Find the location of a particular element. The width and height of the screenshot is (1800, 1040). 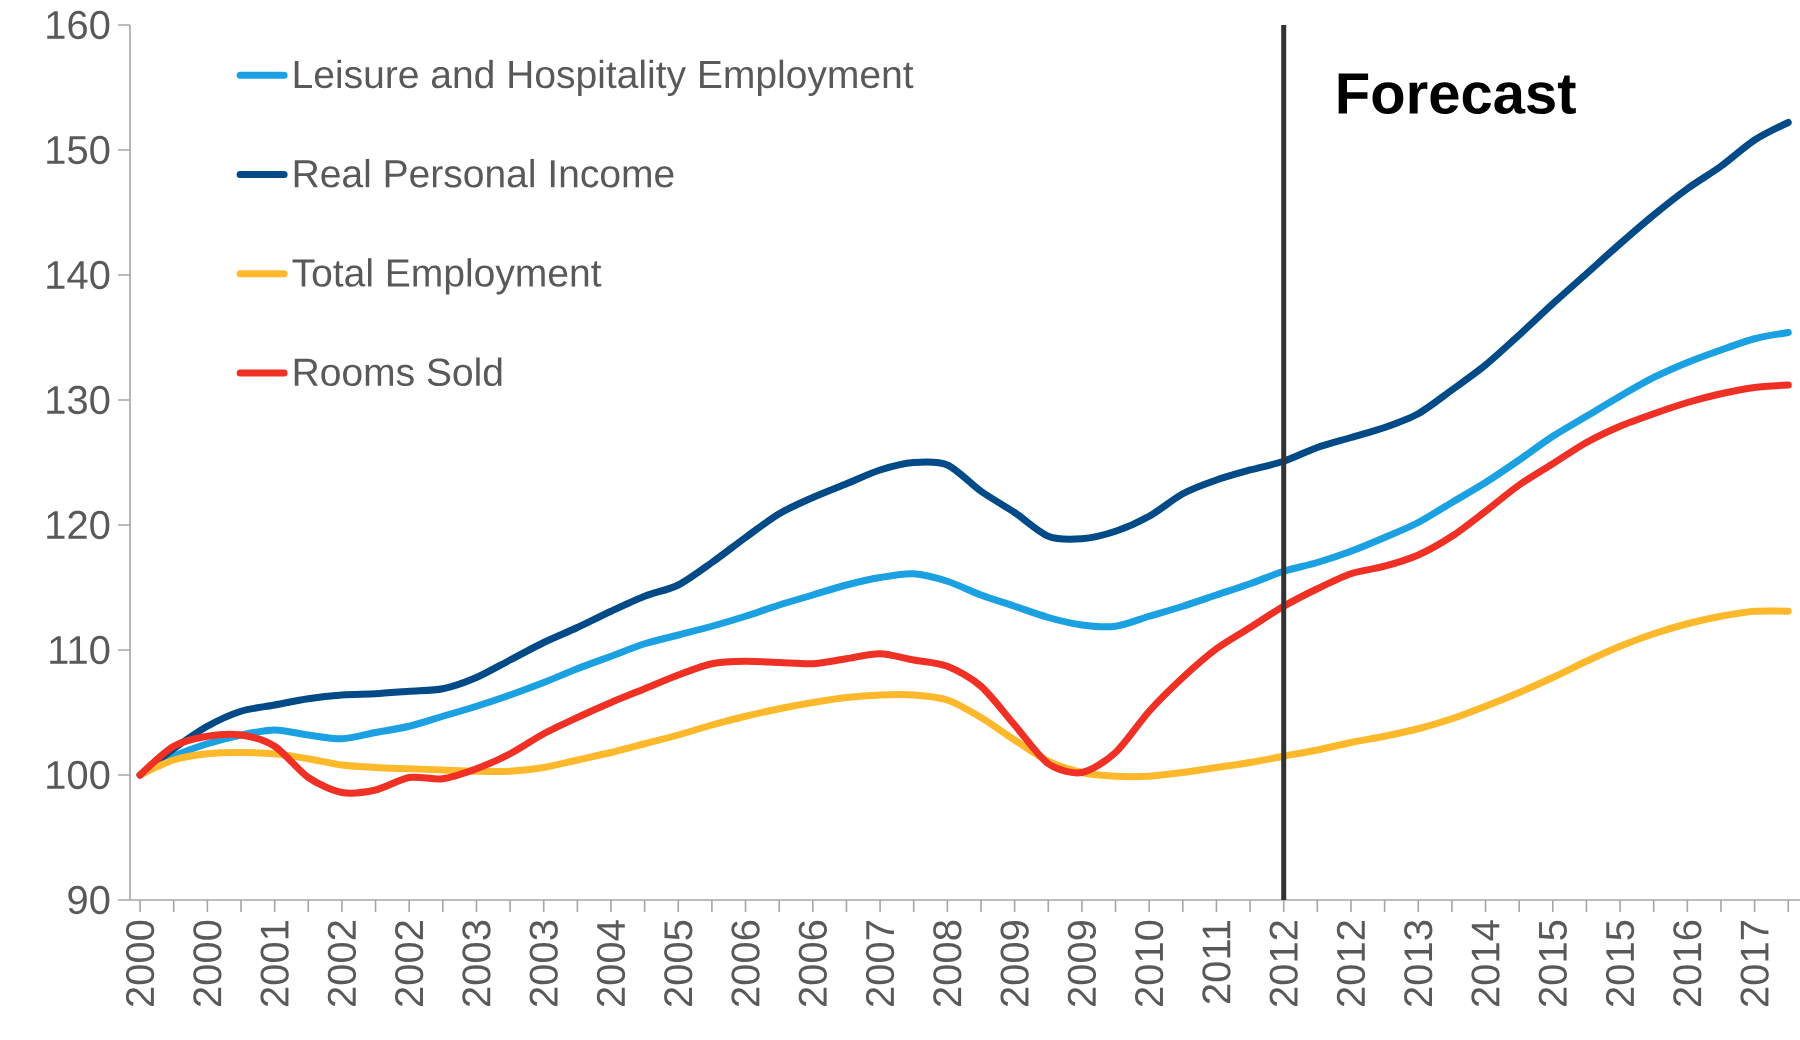

x-tick-label: 2004 is located at coordinates (611, 963).